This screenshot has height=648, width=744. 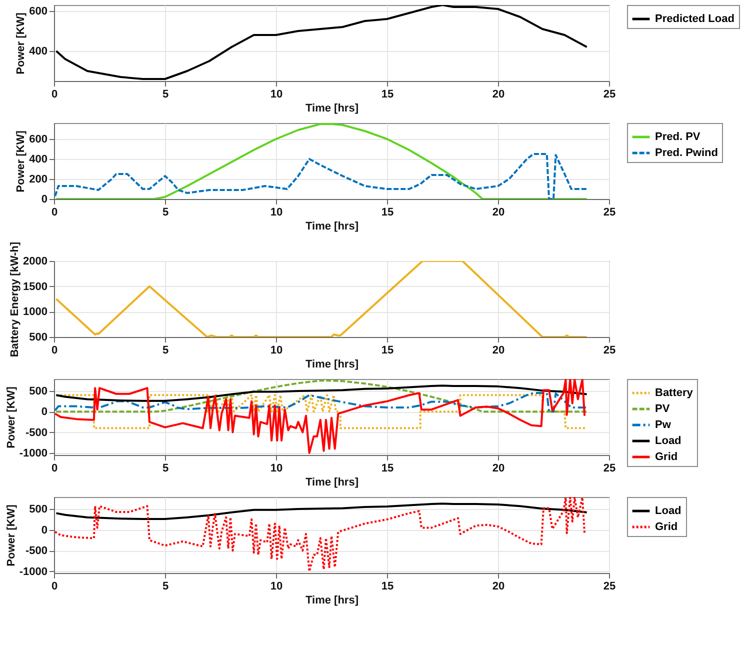 What do you see at coordinates (35, 286) in the screenshot?
I see `y-tick-label: 1500` at bounding box center [35, 286].